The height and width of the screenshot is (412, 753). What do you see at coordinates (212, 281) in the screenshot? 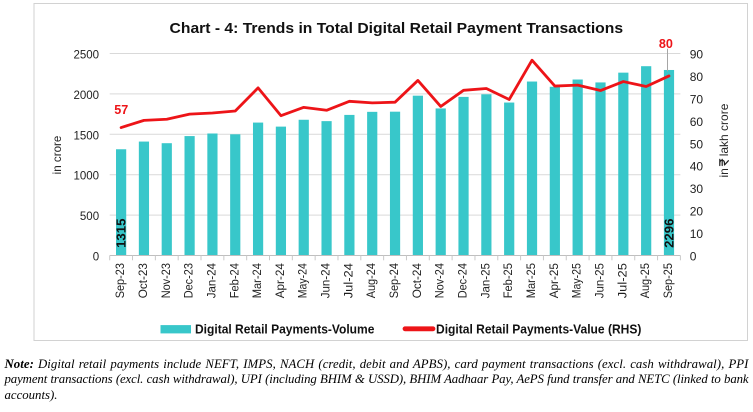
I see `svg-text: Jan-24` at bounding box center [212, 281].